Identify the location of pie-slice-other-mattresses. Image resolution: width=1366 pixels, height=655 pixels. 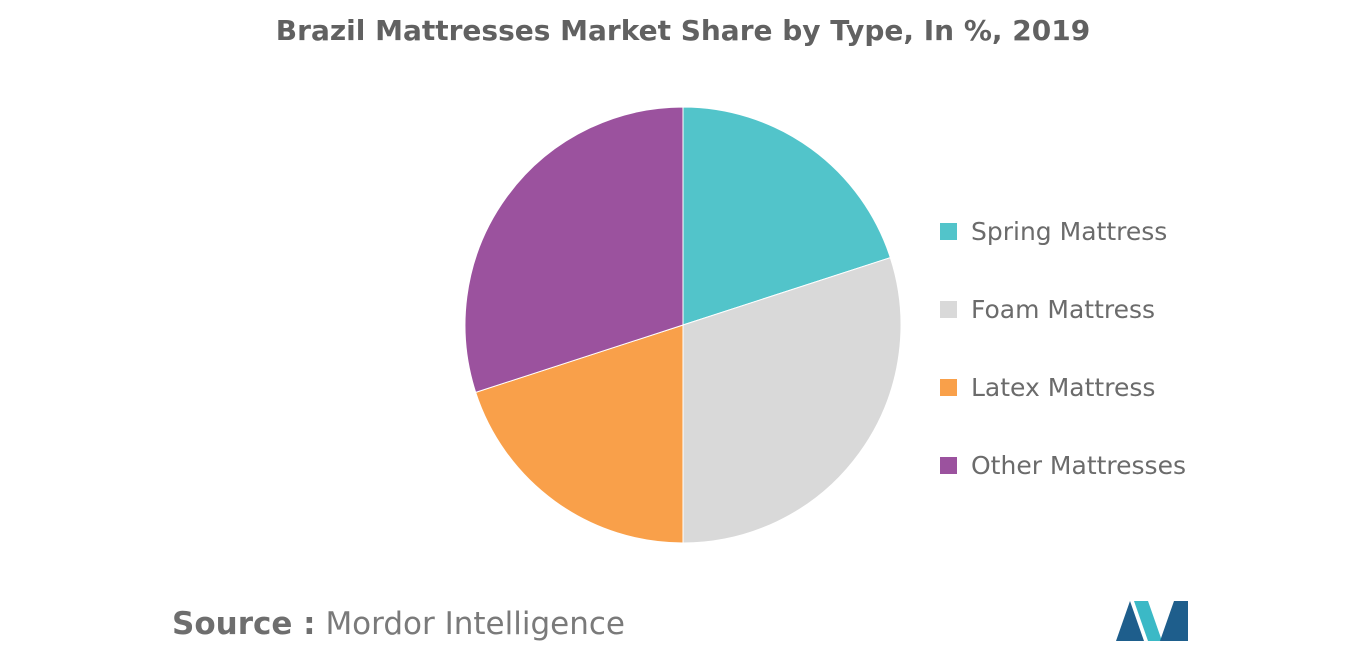
(574, 249).